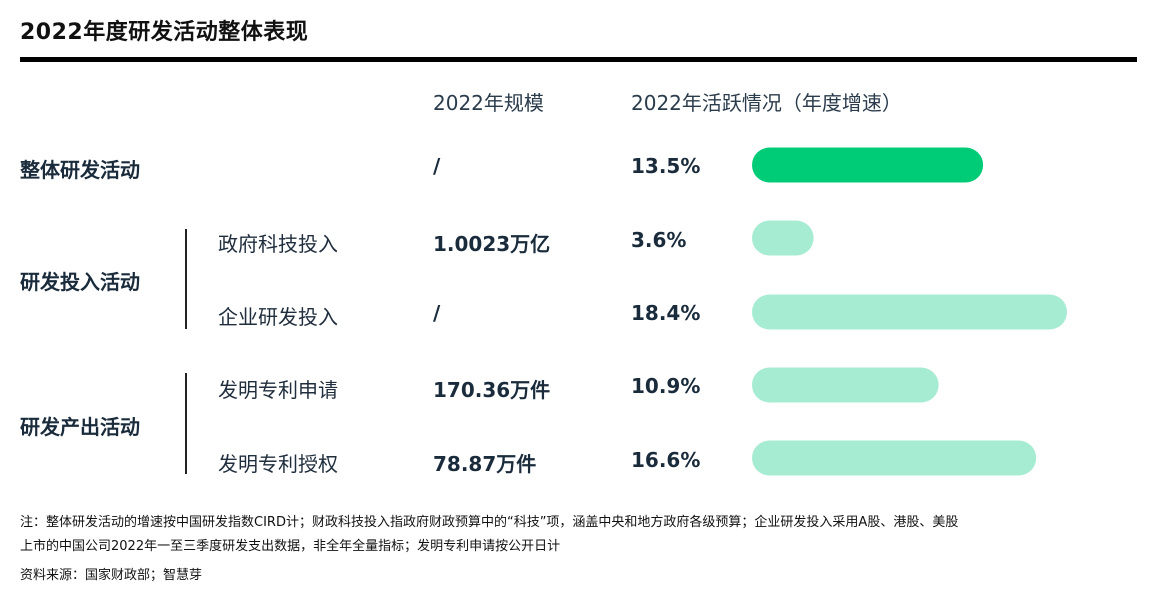 The width and height of the screenshot is (1157, 597). What do you see at coordinates (488, 103) in the screenshot?
I see `header-scale: 2022年规模` at bounding box center [488, 103].